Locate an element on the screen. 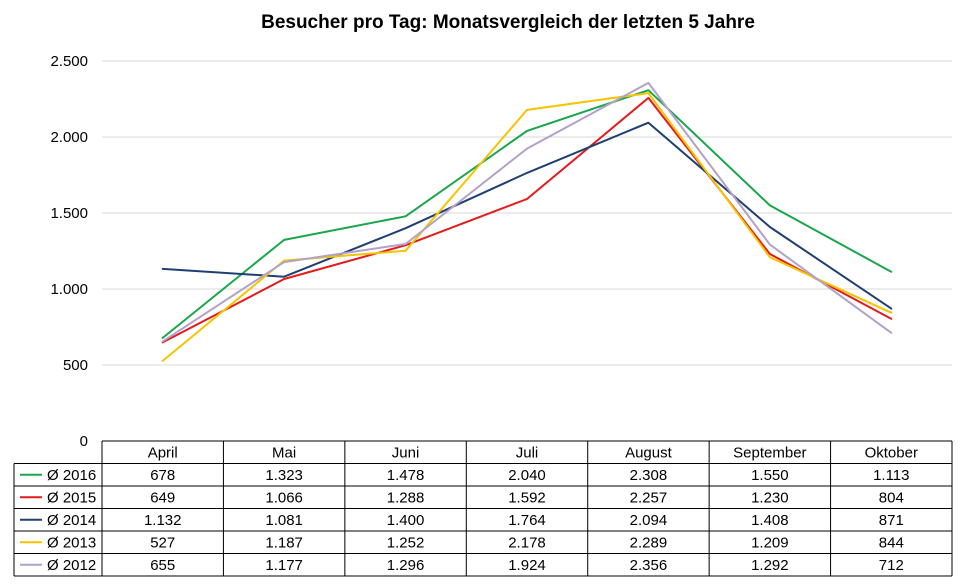 This screenshot has height=587, width=960. y-tick-label: 1.000 is located at coordinates (69, 289).